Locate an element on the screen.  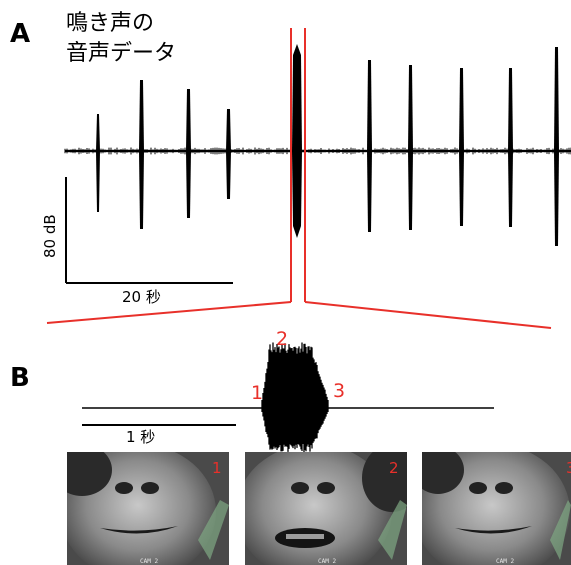
video-frame-1: CAM 2 is located at coordinates (148, 508).